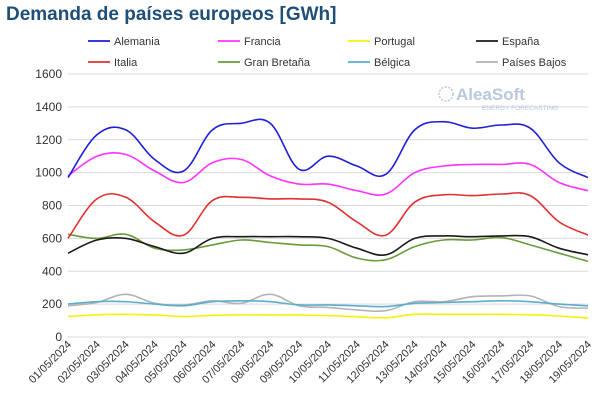 This screenshot has height=418, width=600. What do you see at coordinates (328, 316) in the screenshot?
I see `series-line-portugal` at bounding box center [328, 316].